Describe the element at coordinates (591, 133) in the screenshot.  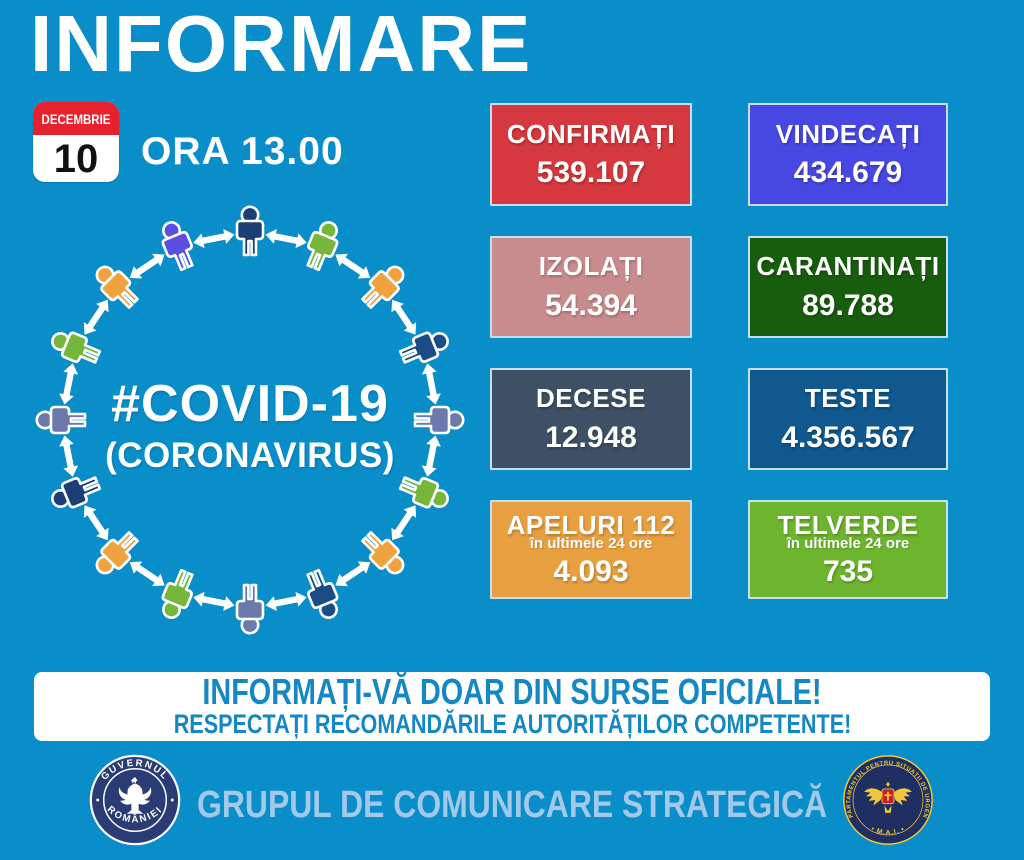
I see `stat-label: CONFIRMAȚI` at that location.